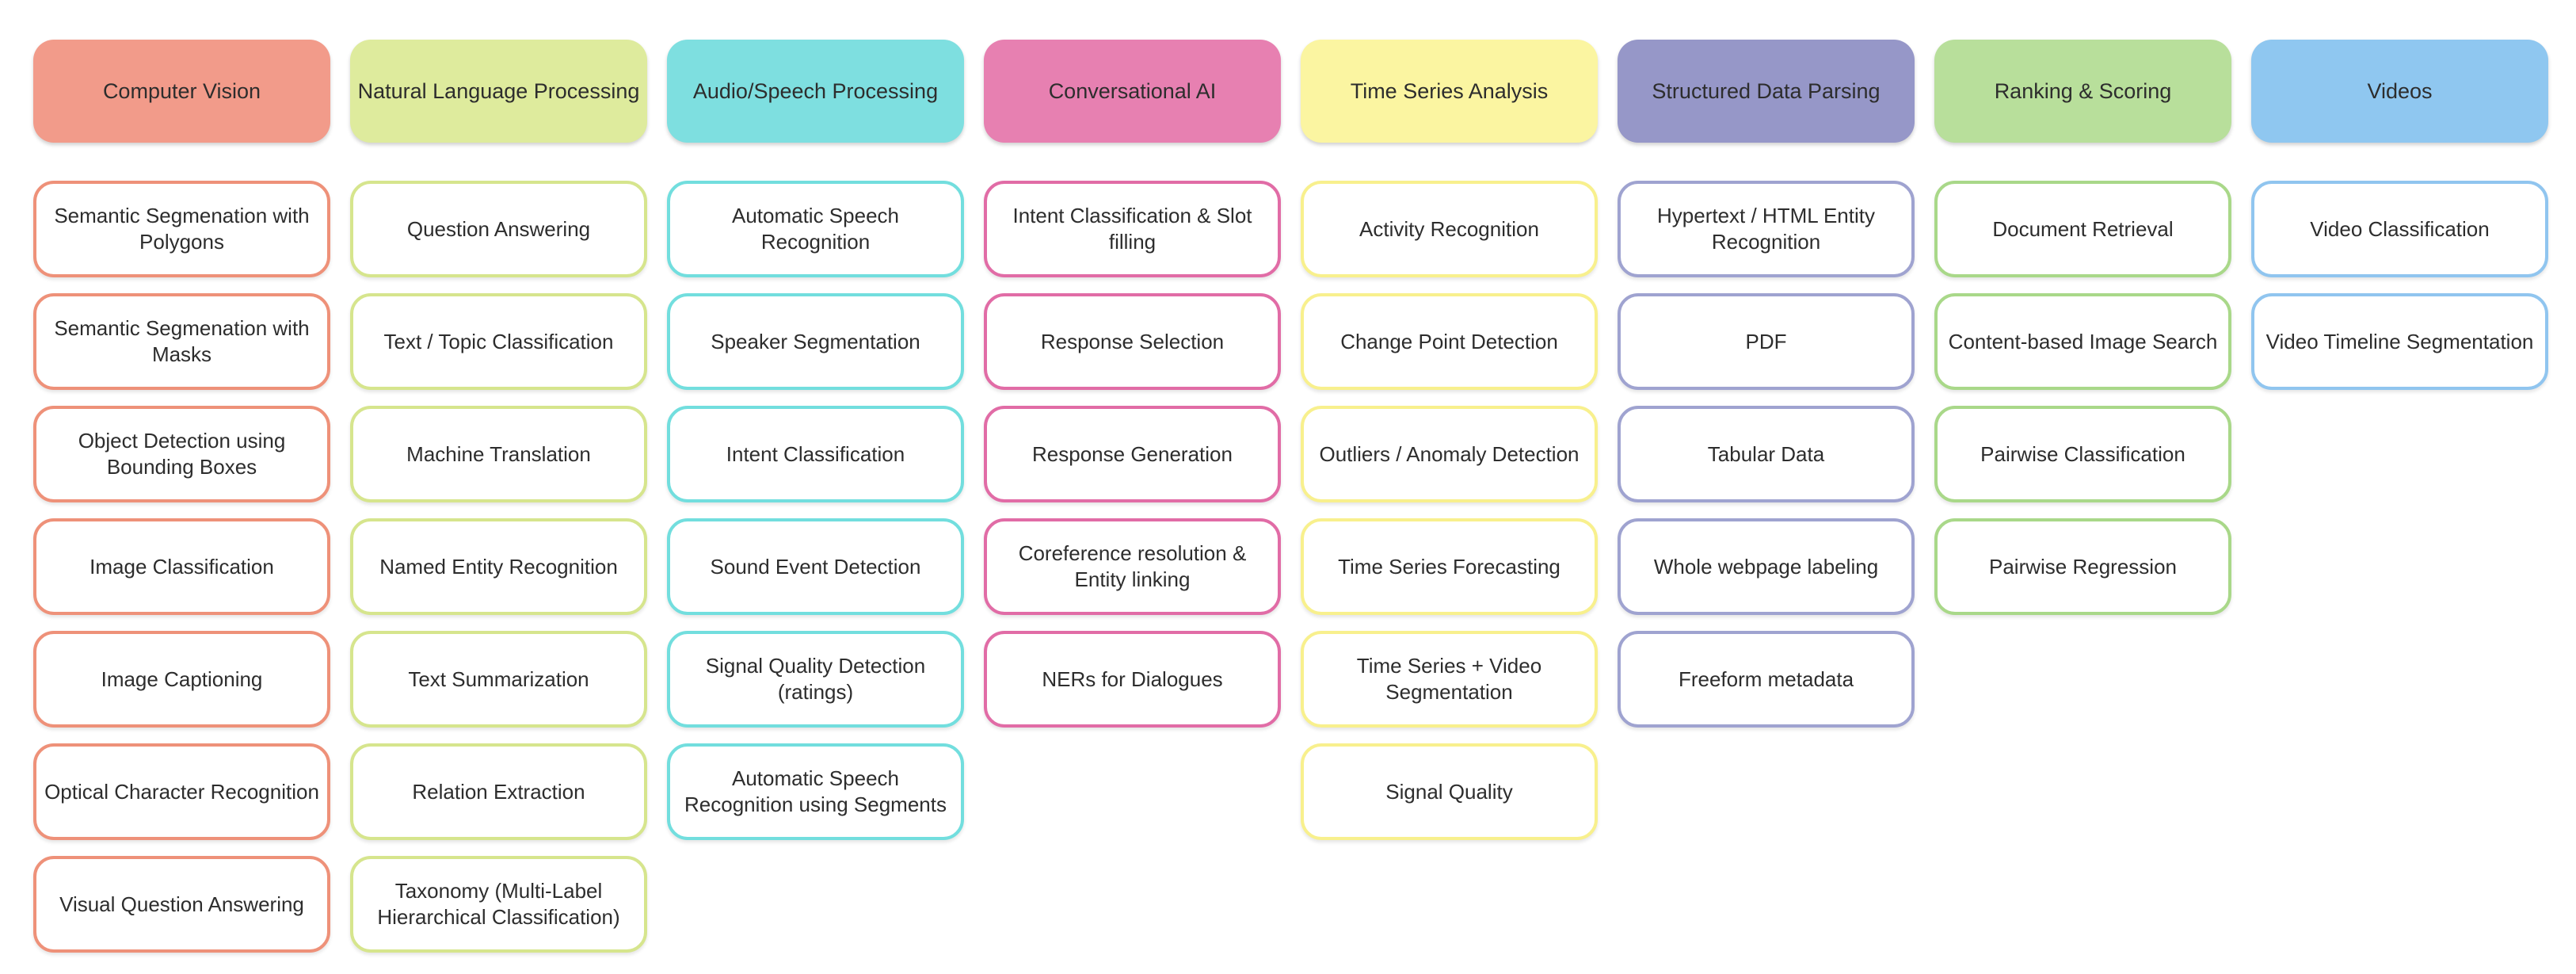 Image resolution: width=2576 pixels, height=974 pixels. Describe the element at coordinates (1132, 229) in the screenshot. I see `task-card-intent-classification-slot-filling: Intent Classification & Slot filling` at that location.